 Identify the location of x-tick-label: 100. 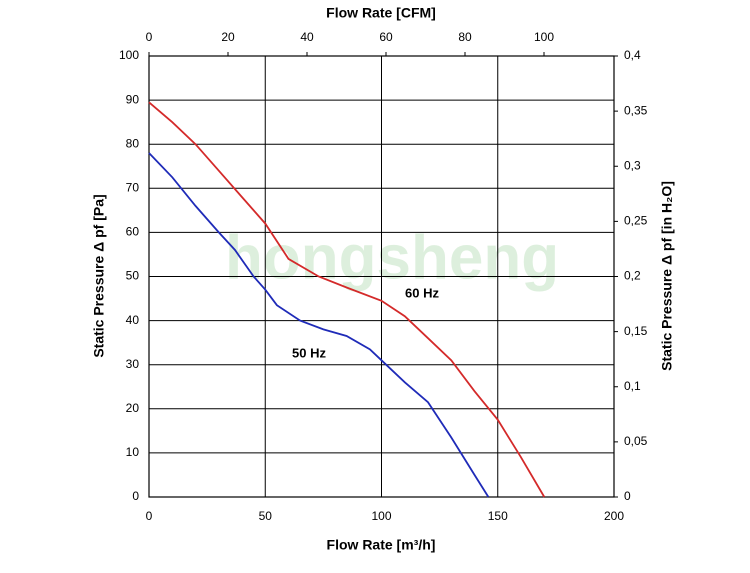
(381, 516).